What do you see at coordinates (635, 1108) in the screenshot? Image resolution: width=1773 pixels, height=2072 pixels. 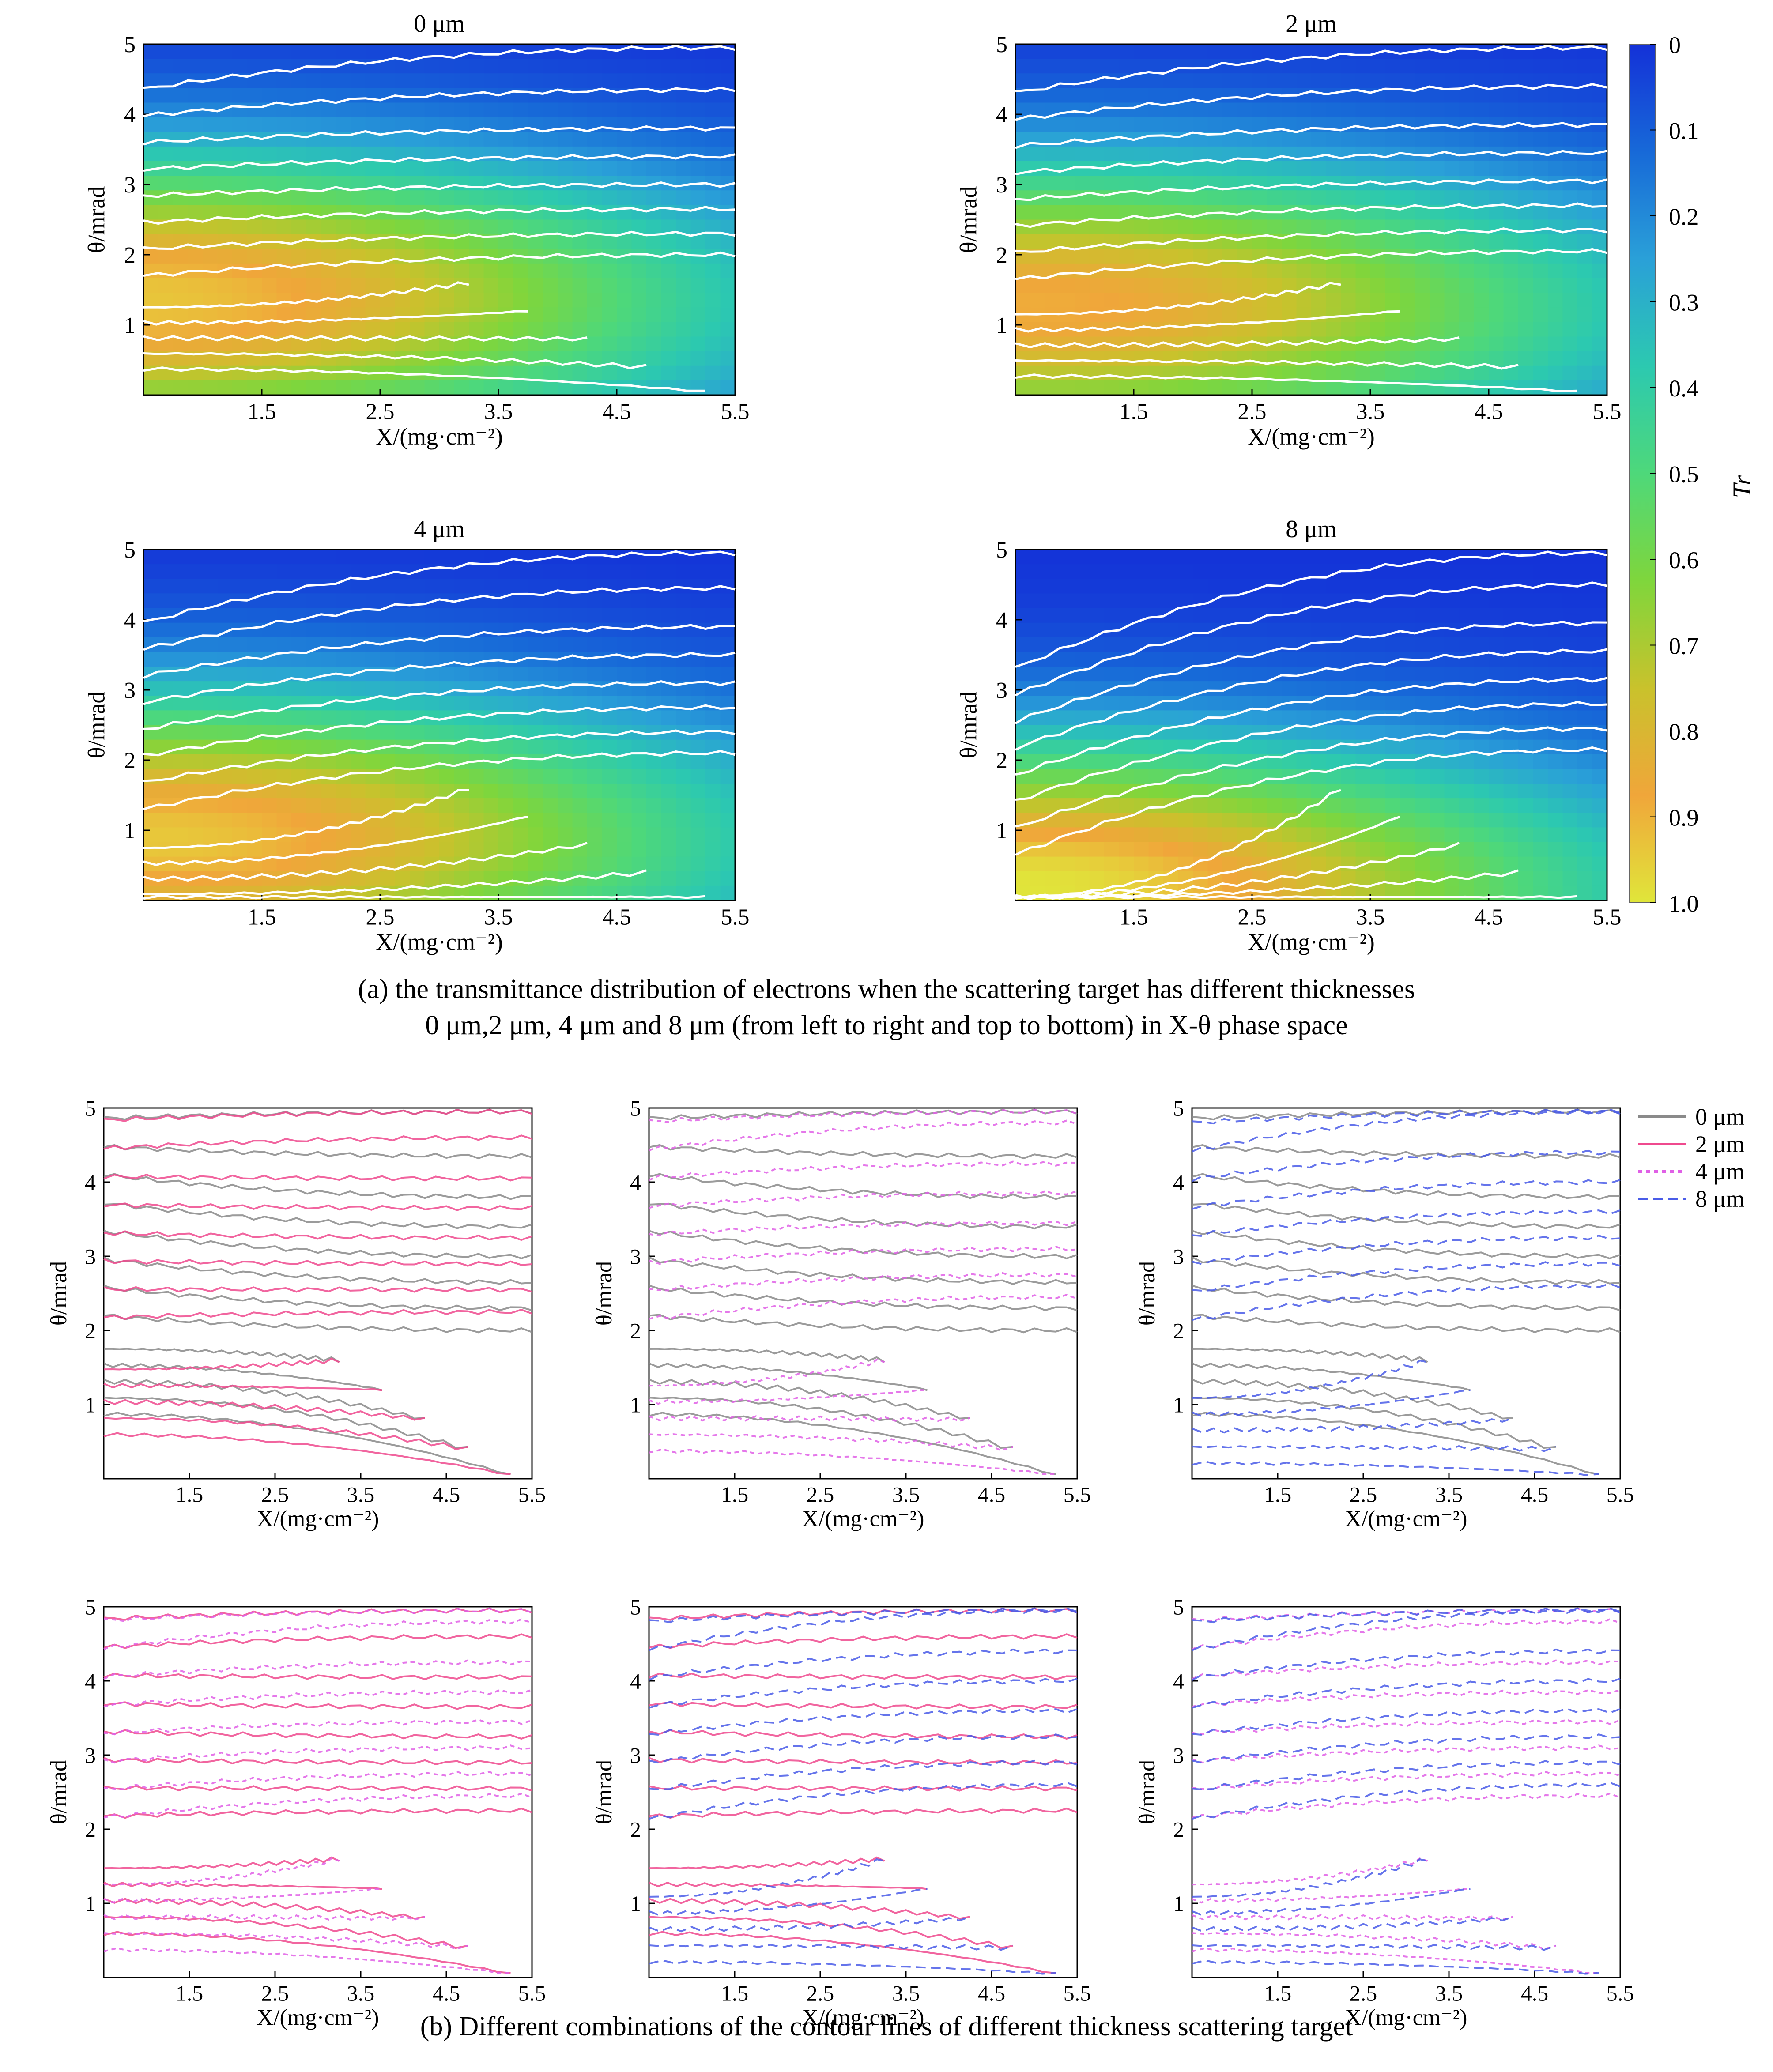 I see `y-tick-label: 5` at bounding box center [635, 1108].